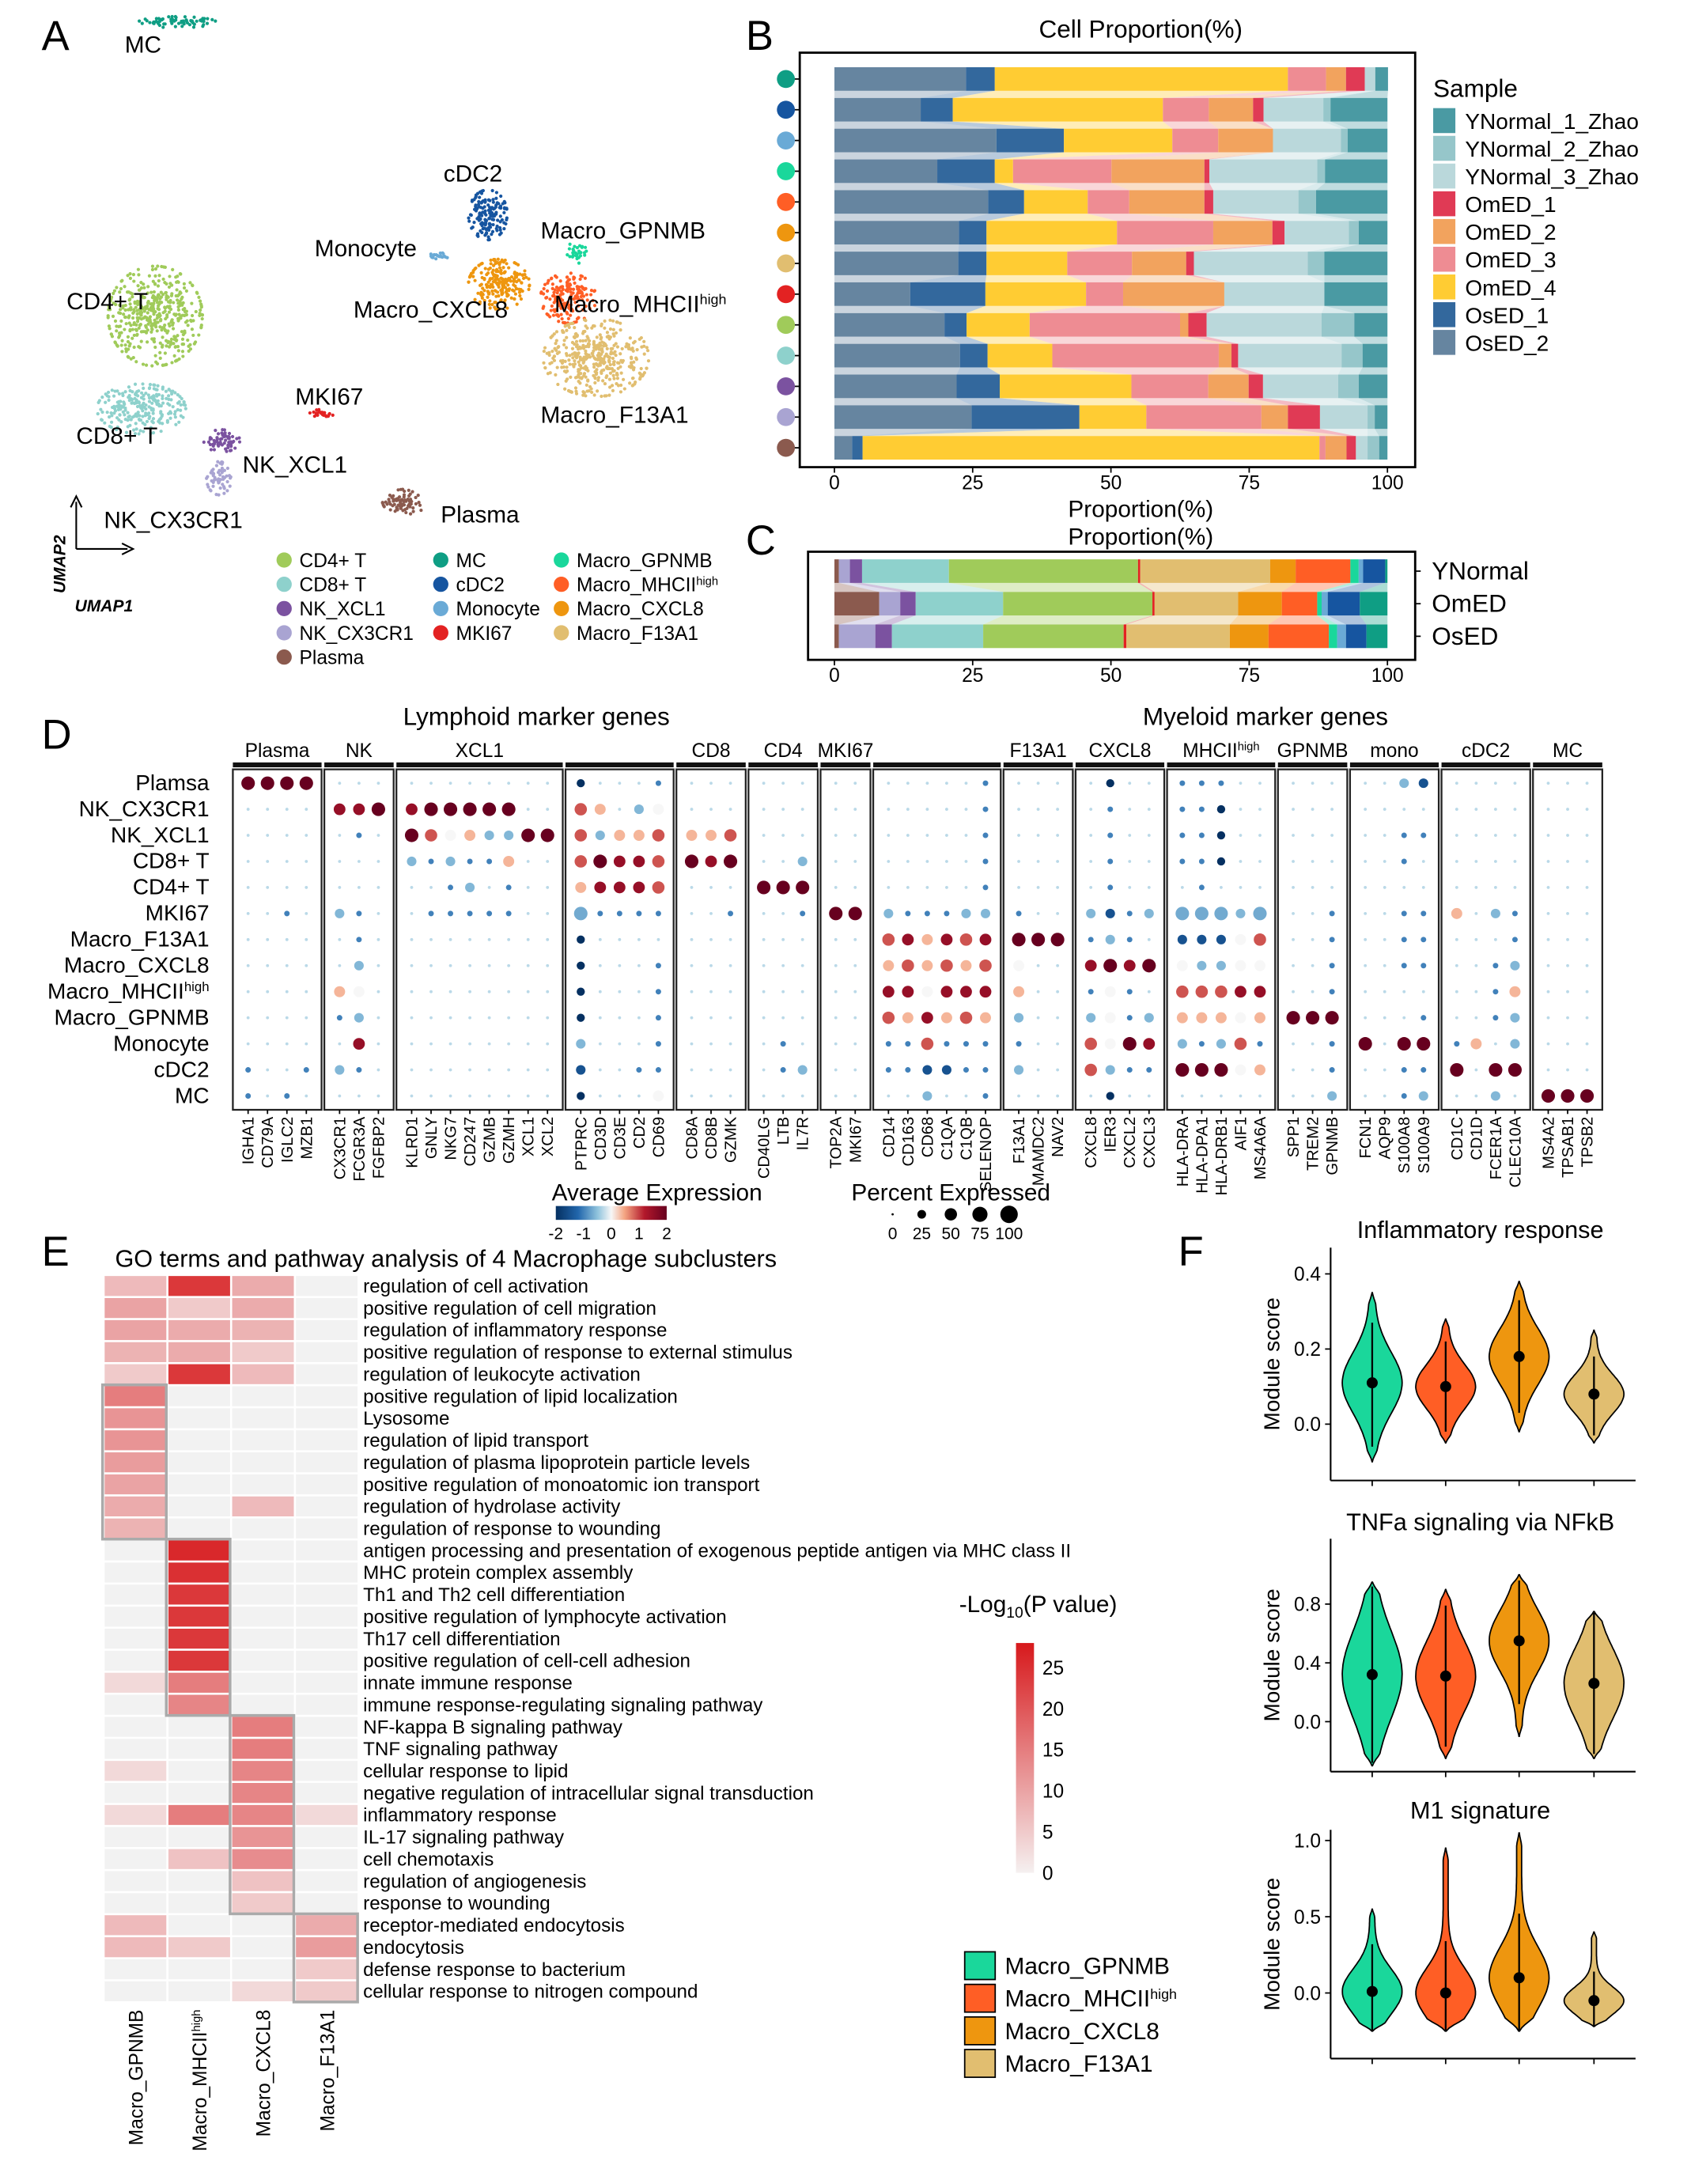 This screenshot has height=2184, width=1691. I want to click on row-dot-macro-mhcii-high, so click(786, 201).